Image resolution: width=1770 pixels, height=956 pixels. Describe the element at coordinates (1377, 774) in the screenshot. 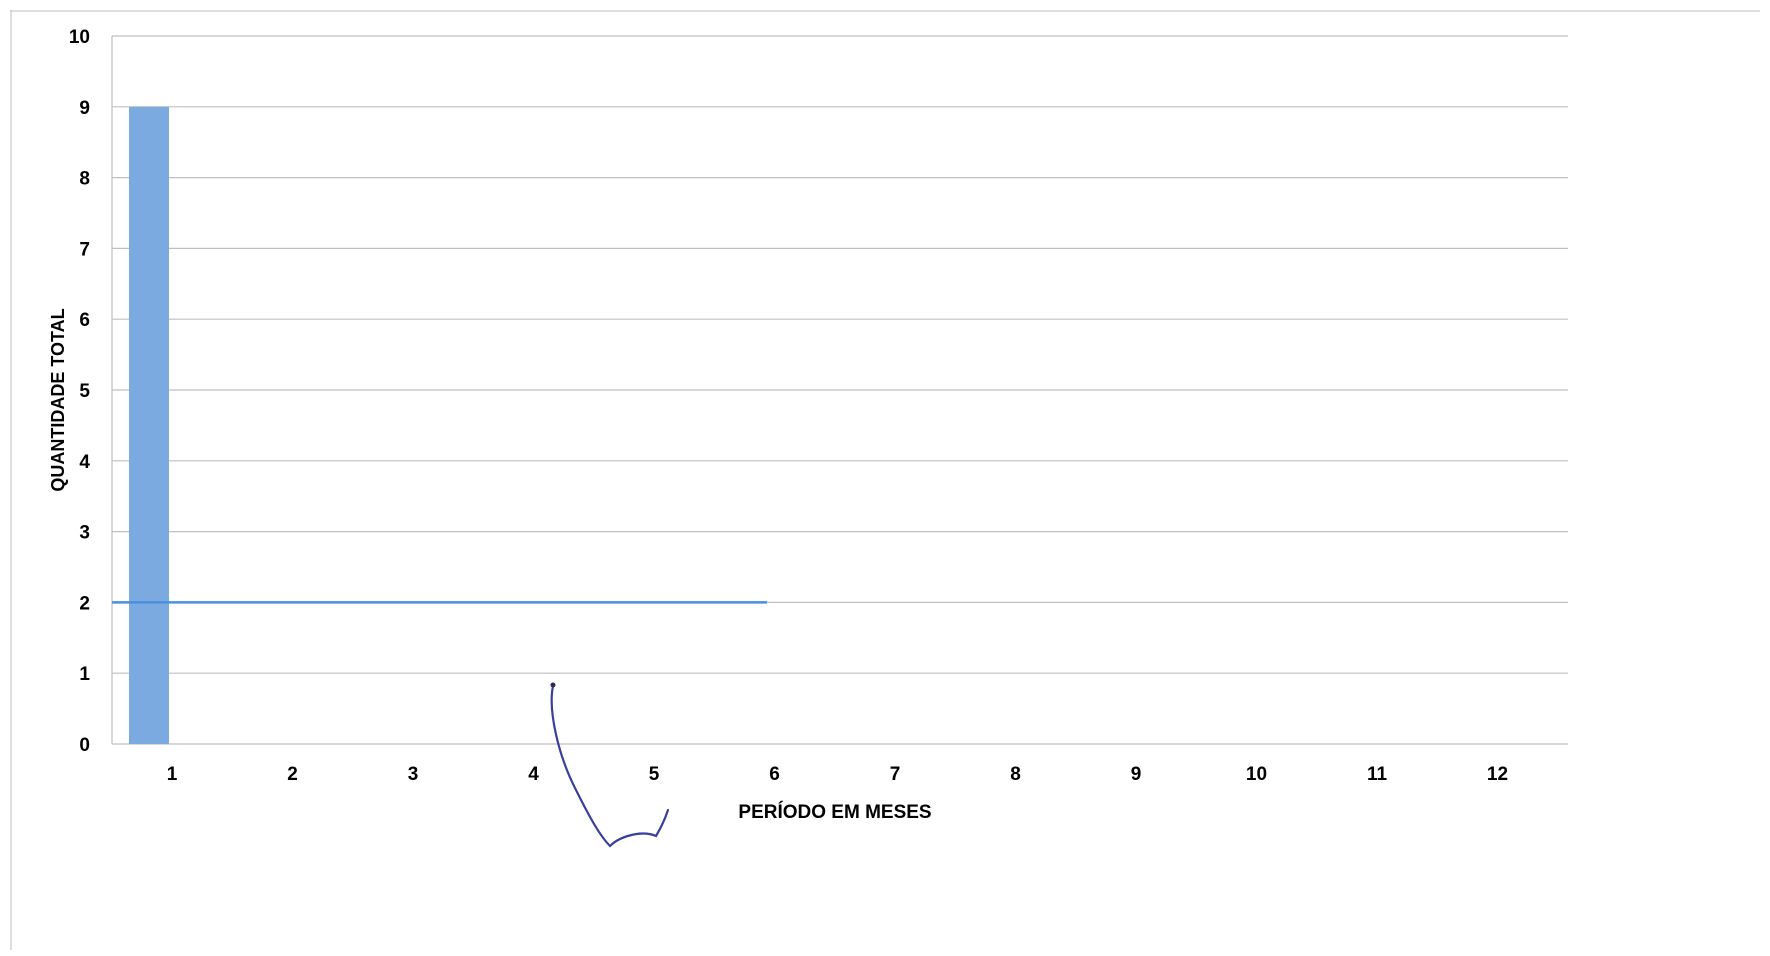

I see `x-tick-label: 11` at that location.